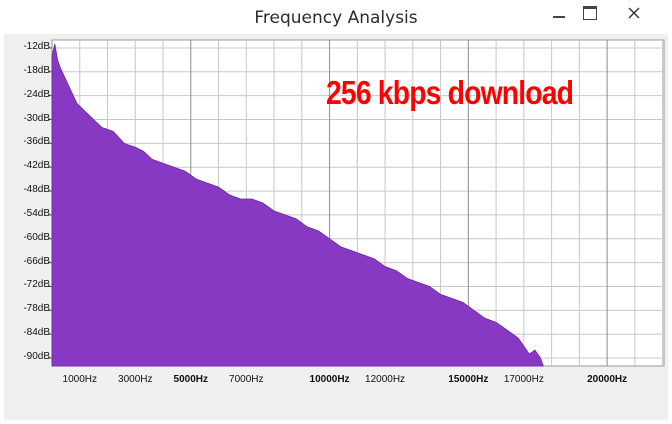  Describe the element at coordinates (36, 70) in the screenshot. I see `y-tick-label: -18dB` at that location.